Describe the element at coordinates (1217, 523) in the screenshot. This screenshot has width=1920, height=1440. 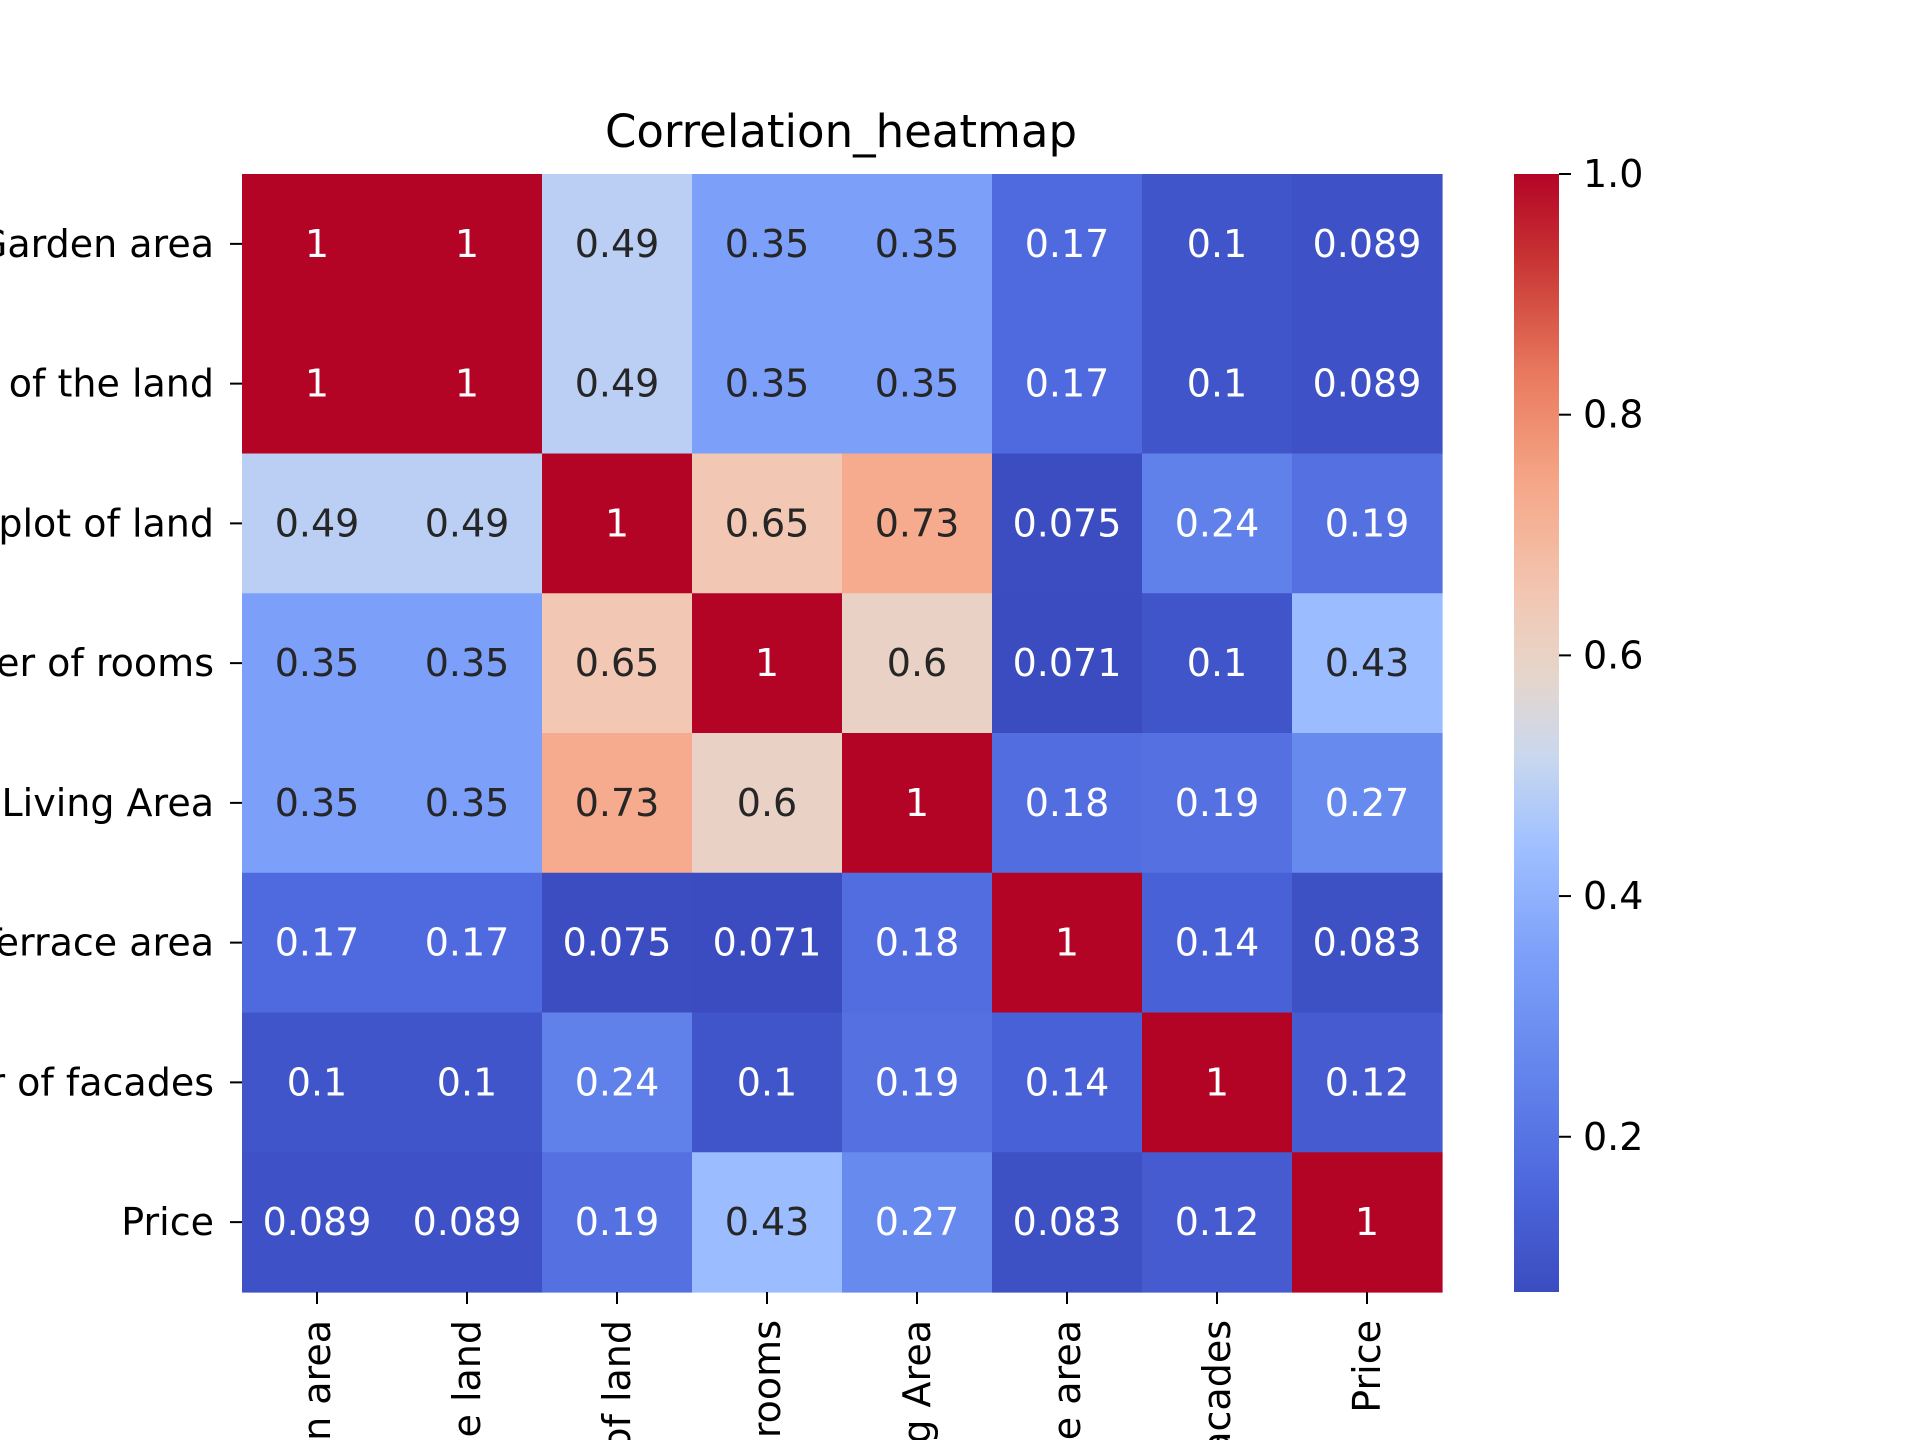
I see `cell-value-label: 0.24` at that location.